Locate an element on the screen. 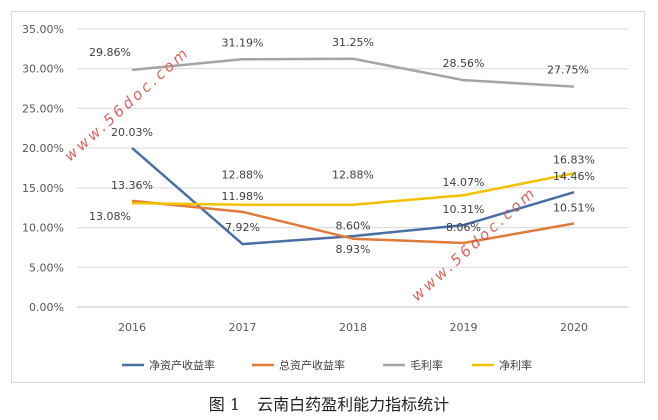  legend-label-2: 毛利率 is located at coordinates (426, 365).